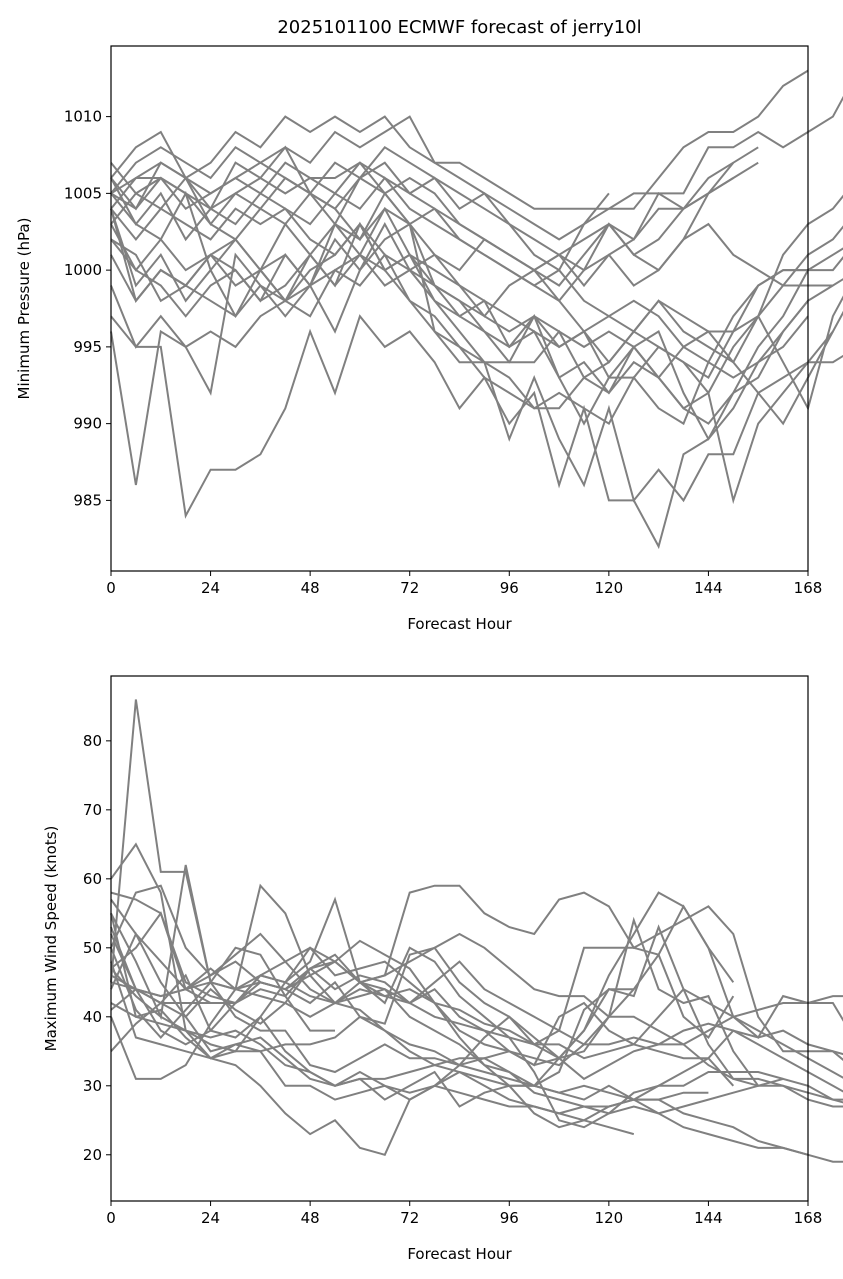 The image size is (843, 1279). Describe the element at coordinates (92, 1155) in the screenshot. I see `wind-y-tick-label: 20` at that location.